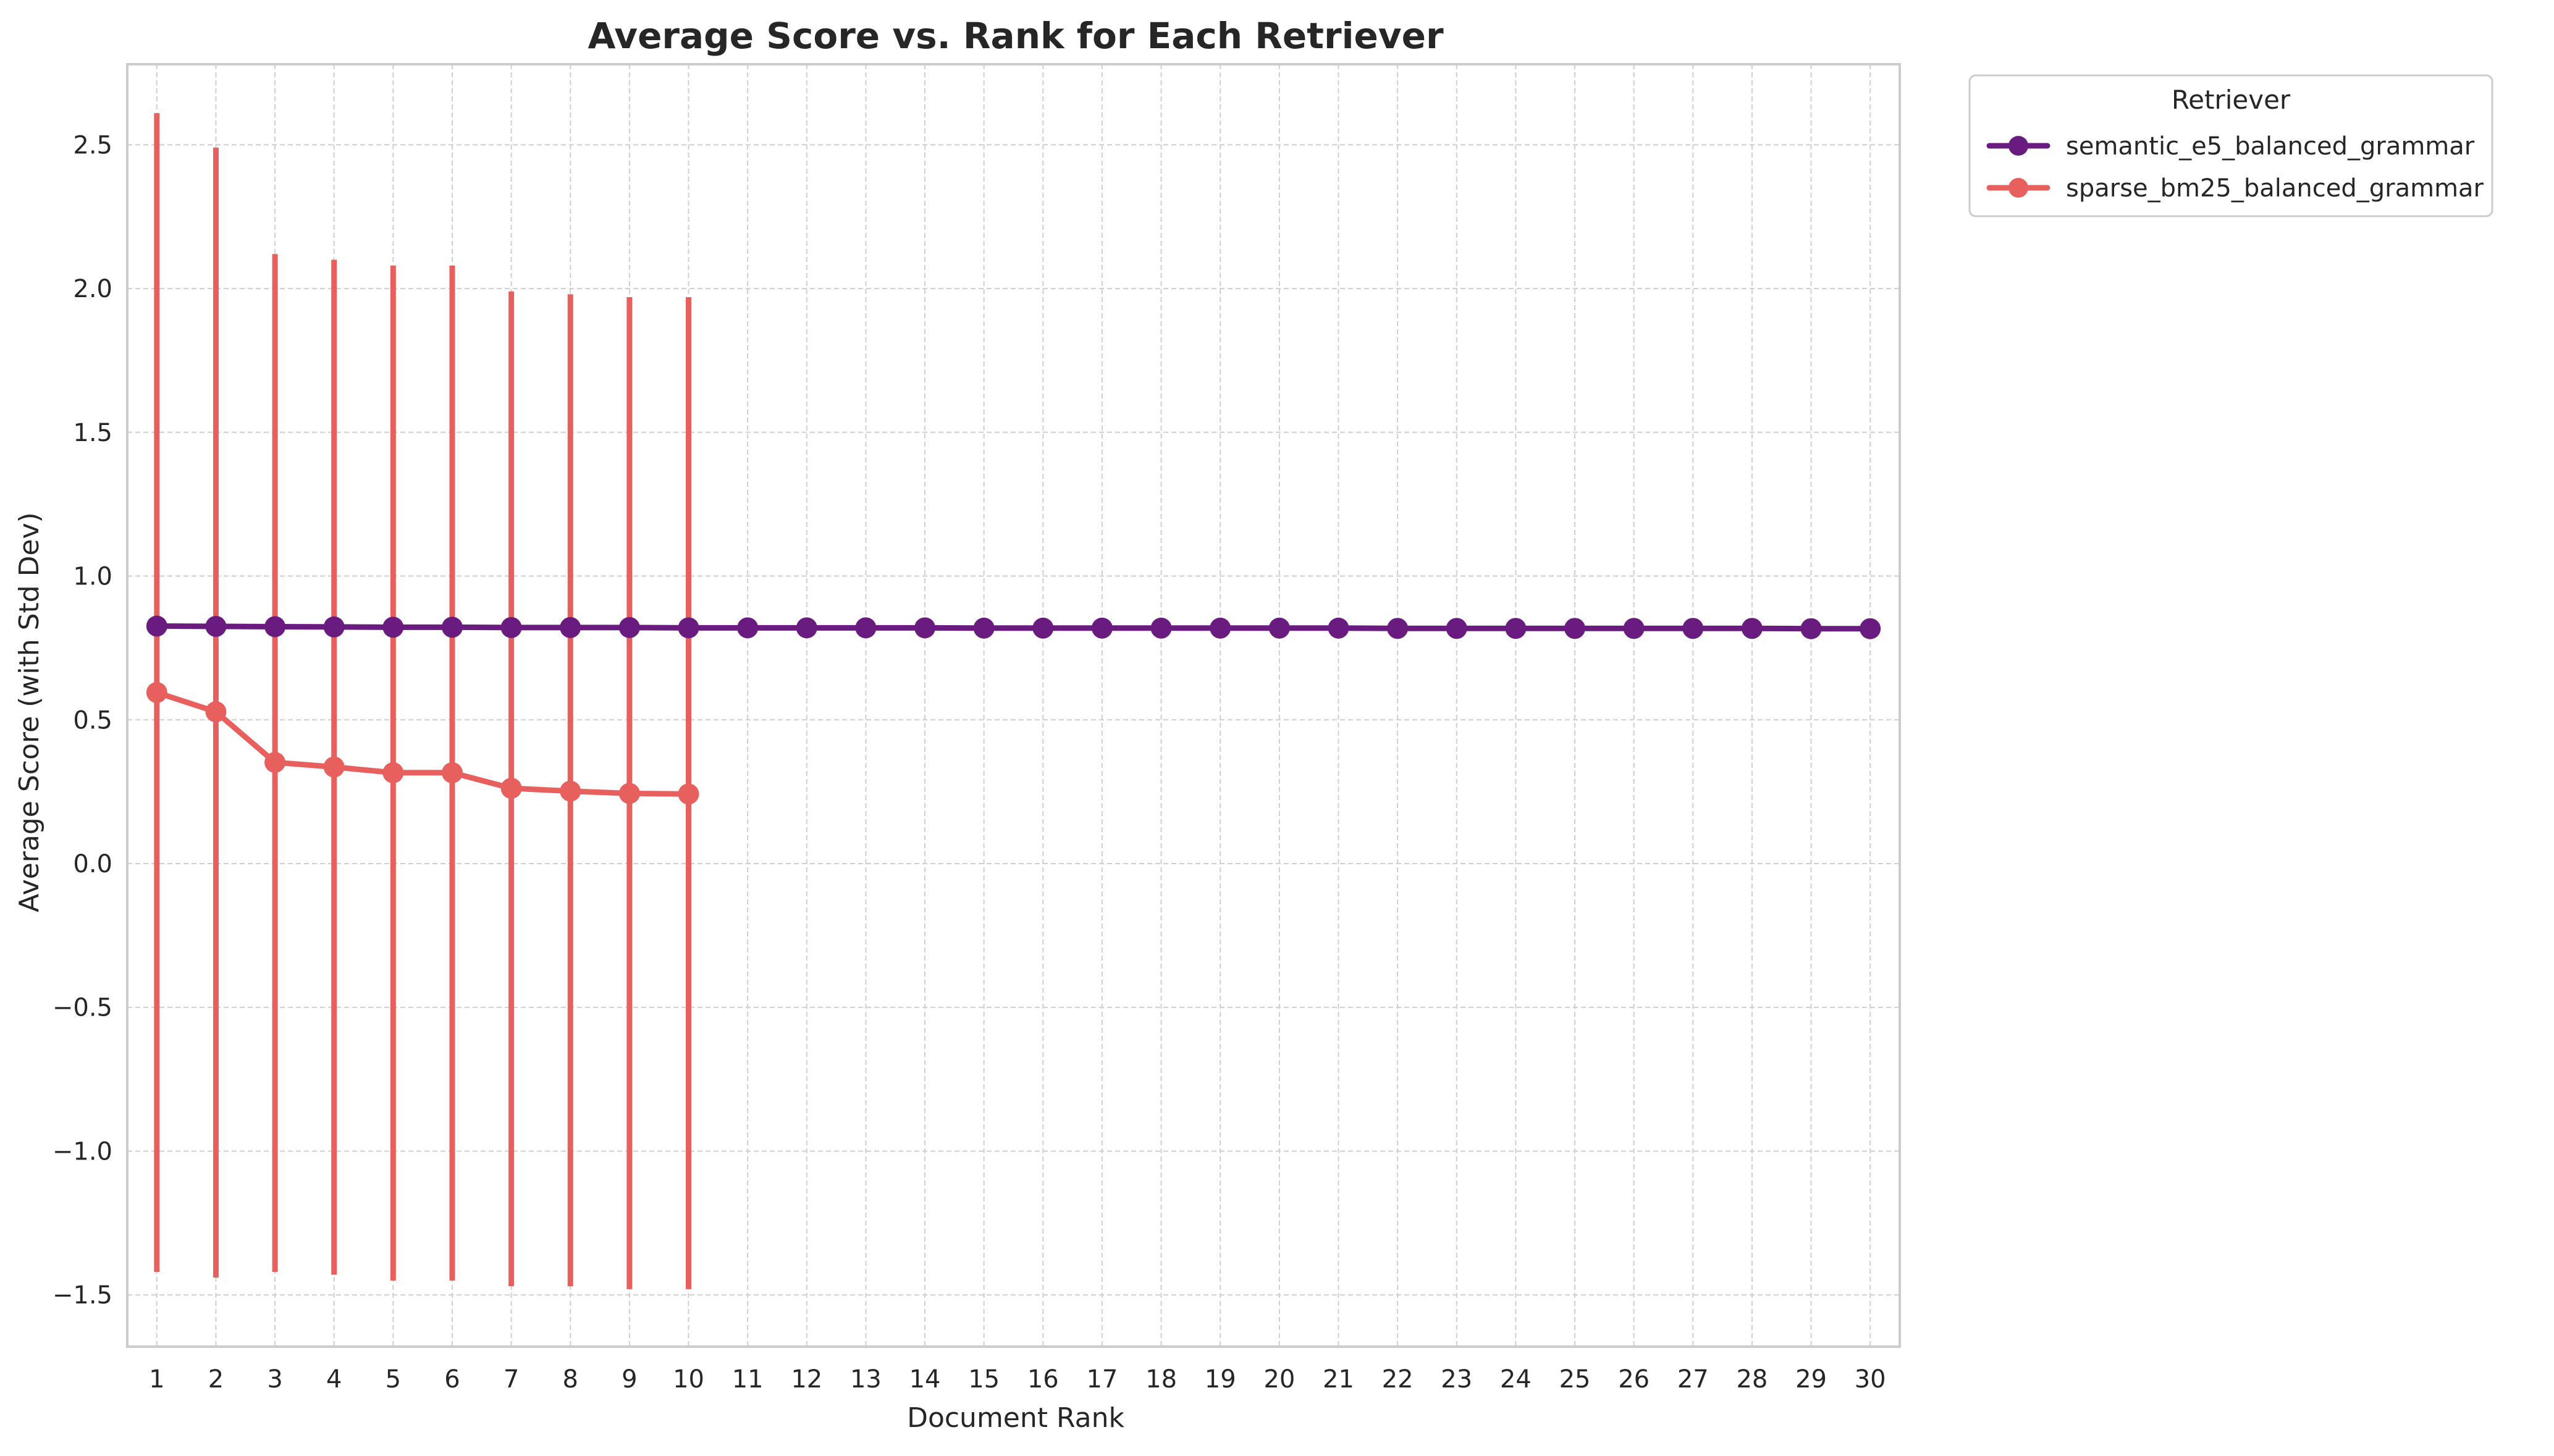 Image resolution: width=2554 pixels, height=1456 pixels. Describe the element at coordinates (93, 864) in the screenshot. I see `y-tick-label: 0.0` at that location.